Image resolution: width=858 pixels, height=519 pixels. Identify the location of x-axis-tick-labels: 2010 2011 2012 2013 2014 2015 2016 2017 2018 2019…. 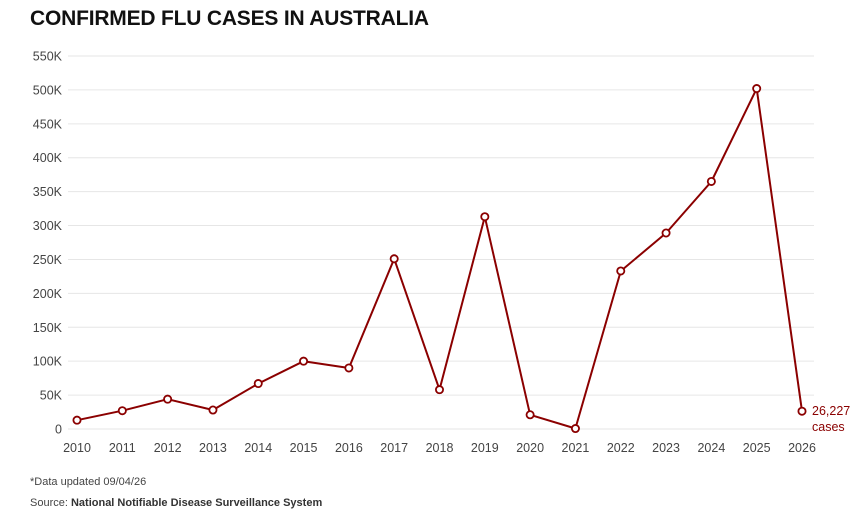
(439, 448).